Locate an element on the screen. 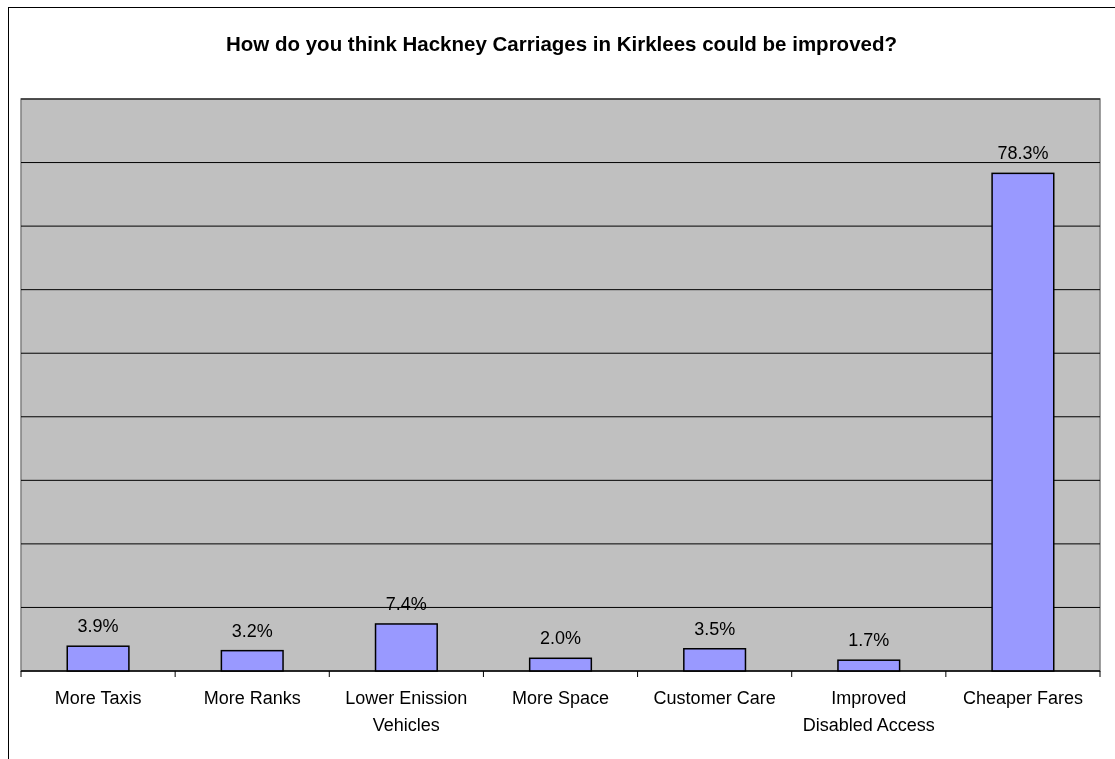 This screenshot has width=1115, height=759. x-tick-label: Cheaper Fares is located at coordinates (1022, 698).